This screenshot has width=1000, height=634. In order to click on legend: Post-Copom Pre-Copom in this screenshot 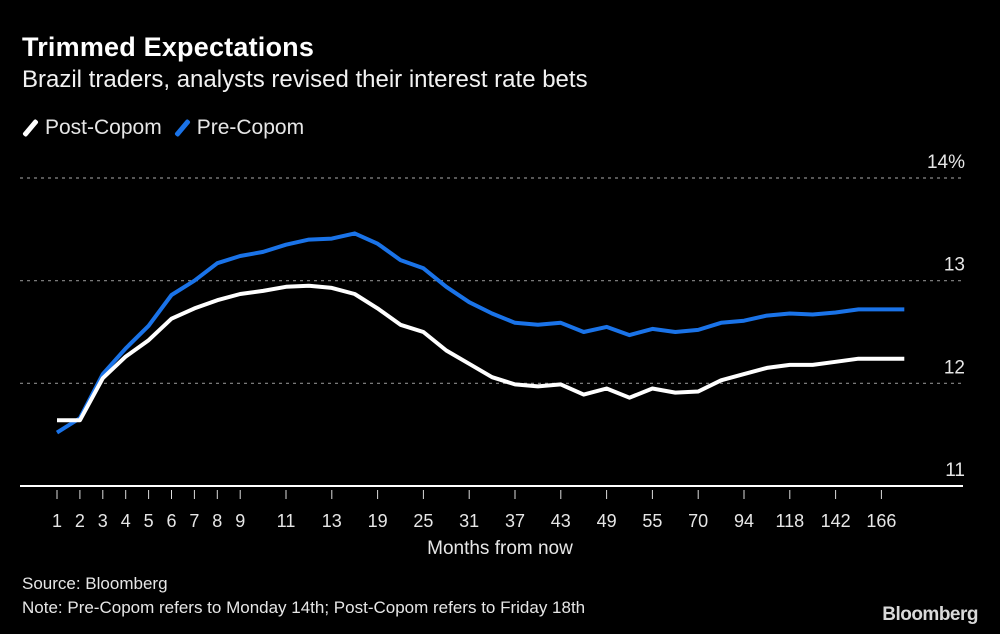, I will do `click(169, 128)`.